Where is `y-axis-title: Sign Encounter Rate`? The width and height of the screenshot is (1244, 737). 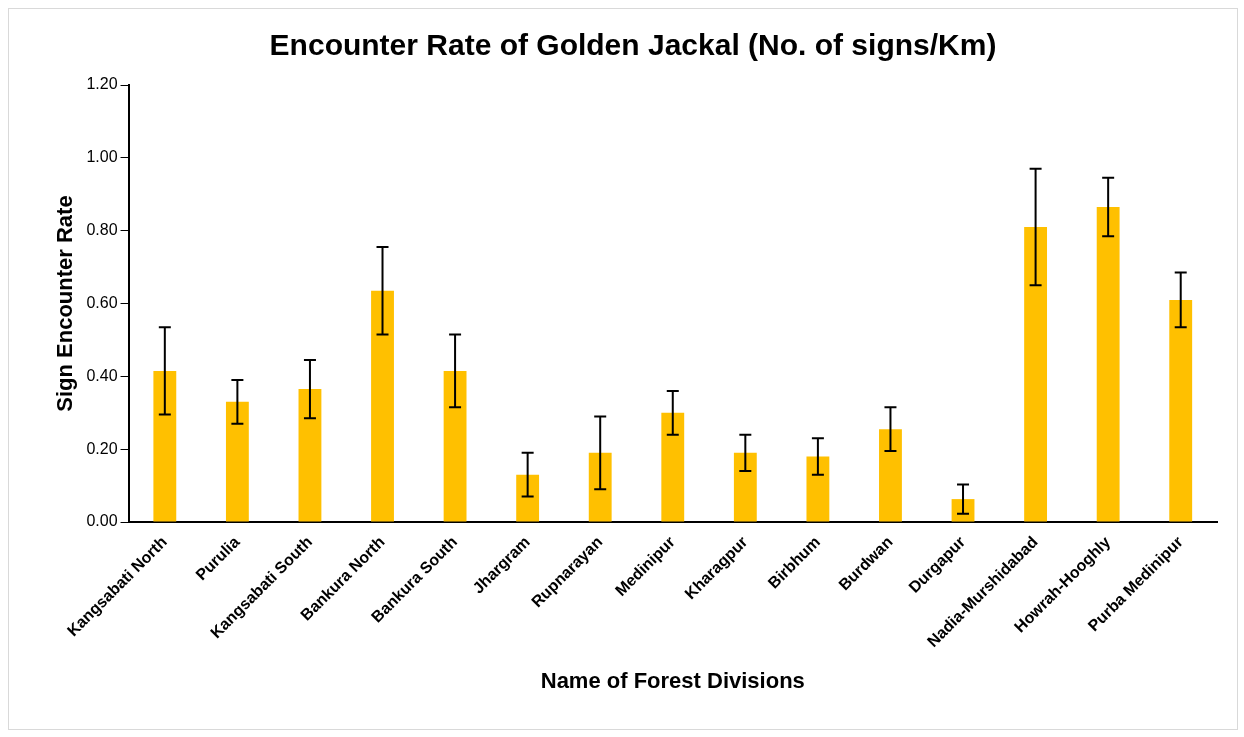 y-axis-title: Sign Encounter Rate is located at coordinates (65, 303).